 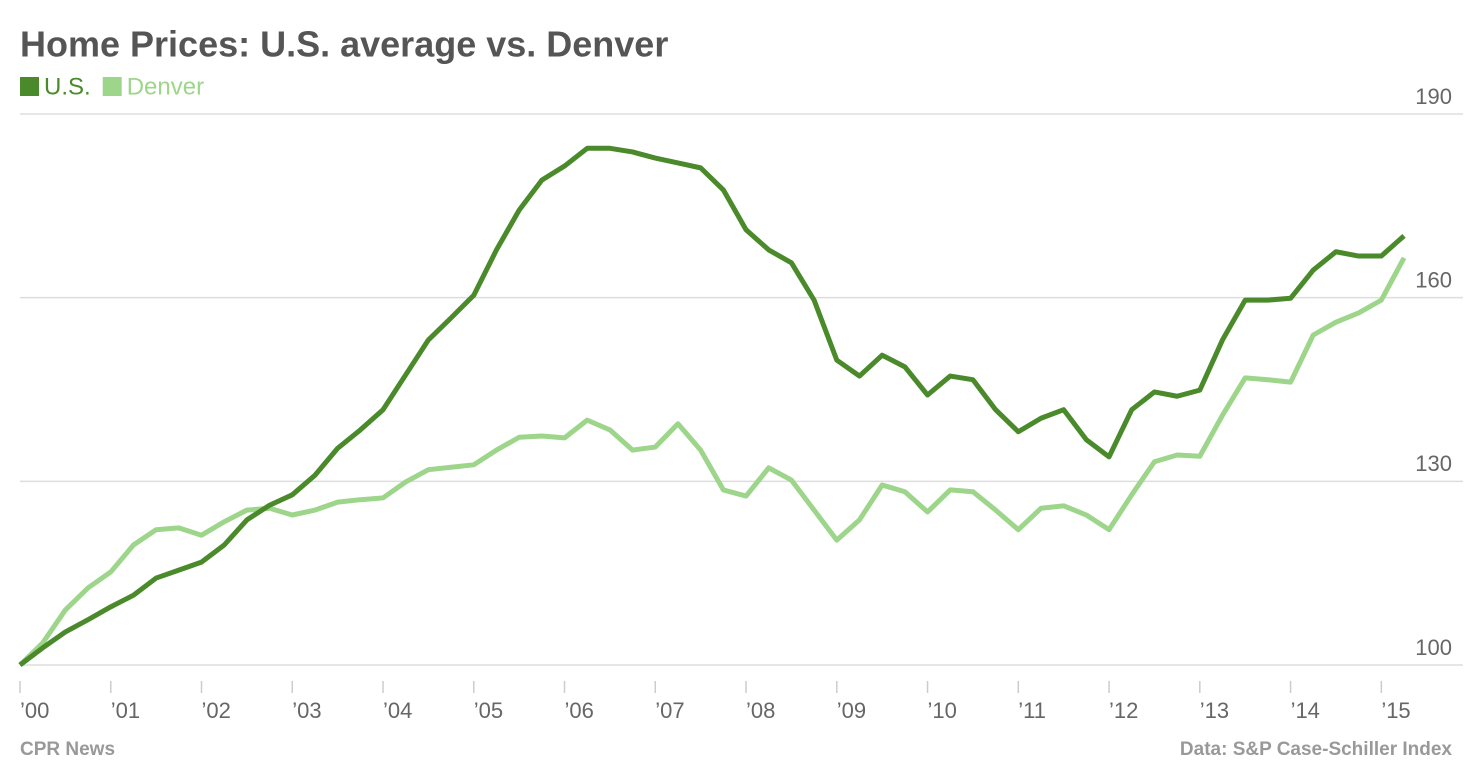 I want to click on x-tick-label: ’04, so click(x=397, y=710).